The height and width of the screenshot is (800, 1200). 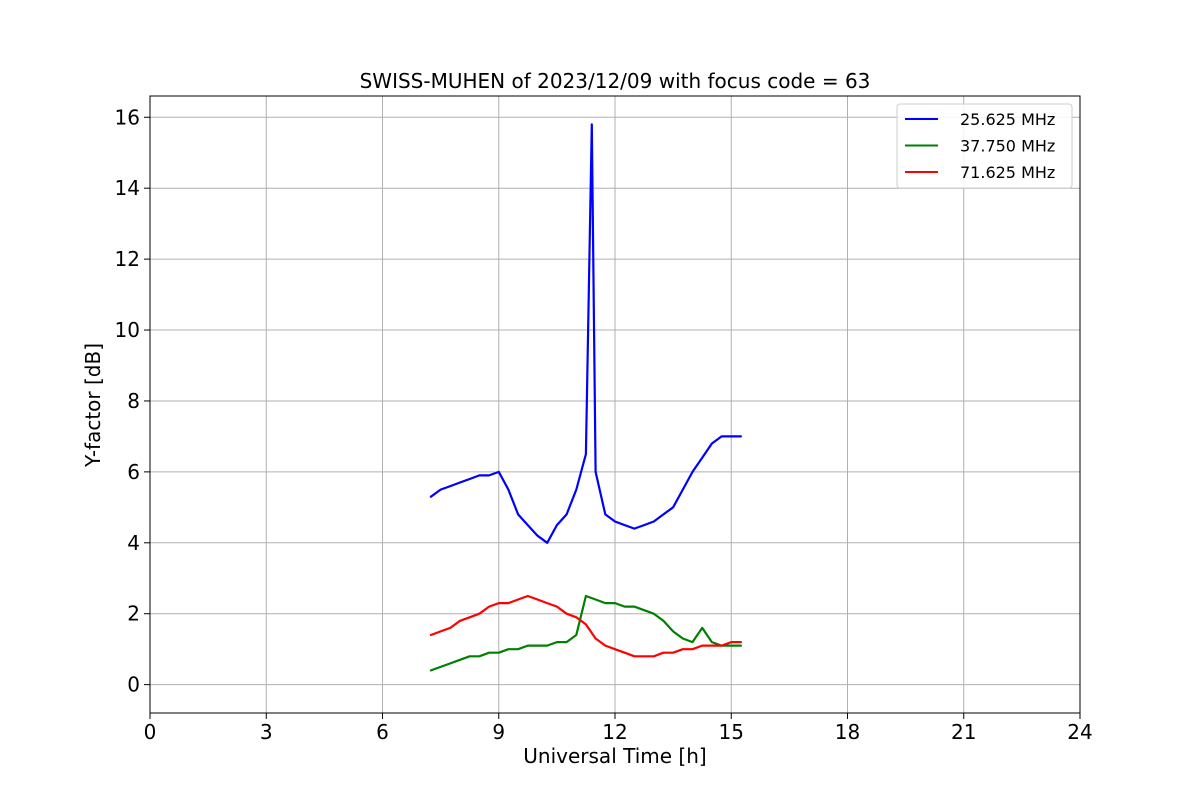 I want to click on y-tick-label: 12, so click(x=127, y=259).